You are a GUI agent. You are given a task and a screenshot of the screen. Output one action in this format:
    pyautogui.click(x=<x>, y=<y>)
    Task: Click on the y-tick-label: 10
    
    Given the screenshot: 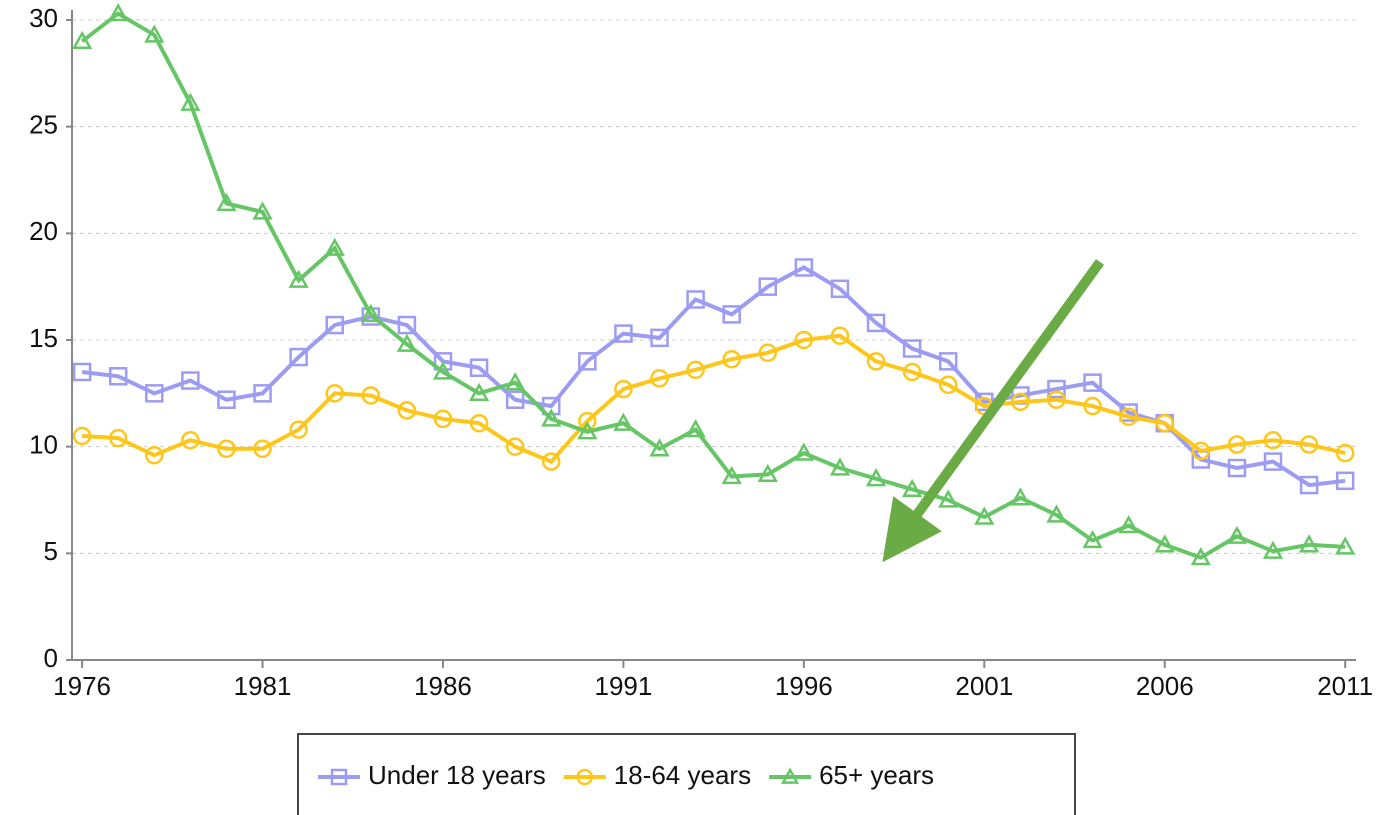 What is the action you would take?
    pyautogui.click(x=43, y=445)
    